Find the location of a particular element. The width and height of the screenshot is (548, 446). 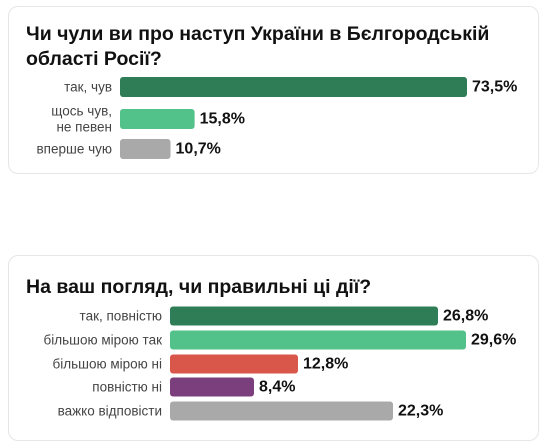

value-label: 73,5% is located at coordinates (494, 87).